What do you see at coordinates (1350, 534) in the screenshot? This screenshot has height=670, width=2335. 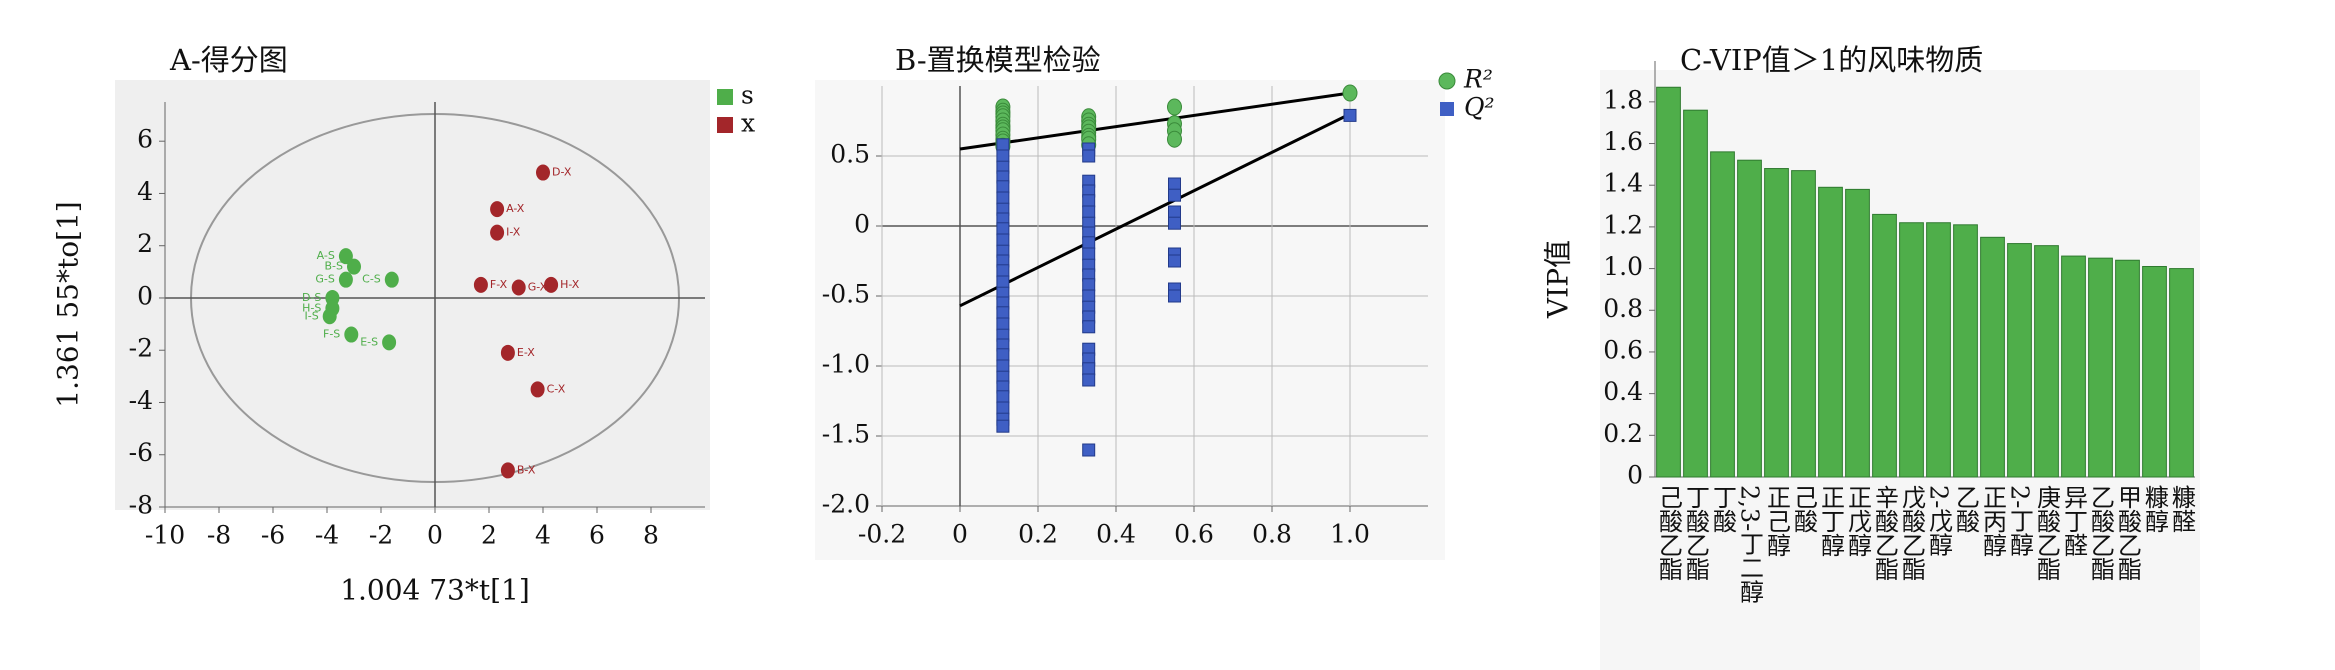 I see `x-tick-label: 1.0` at bounding box center [1350, 534].